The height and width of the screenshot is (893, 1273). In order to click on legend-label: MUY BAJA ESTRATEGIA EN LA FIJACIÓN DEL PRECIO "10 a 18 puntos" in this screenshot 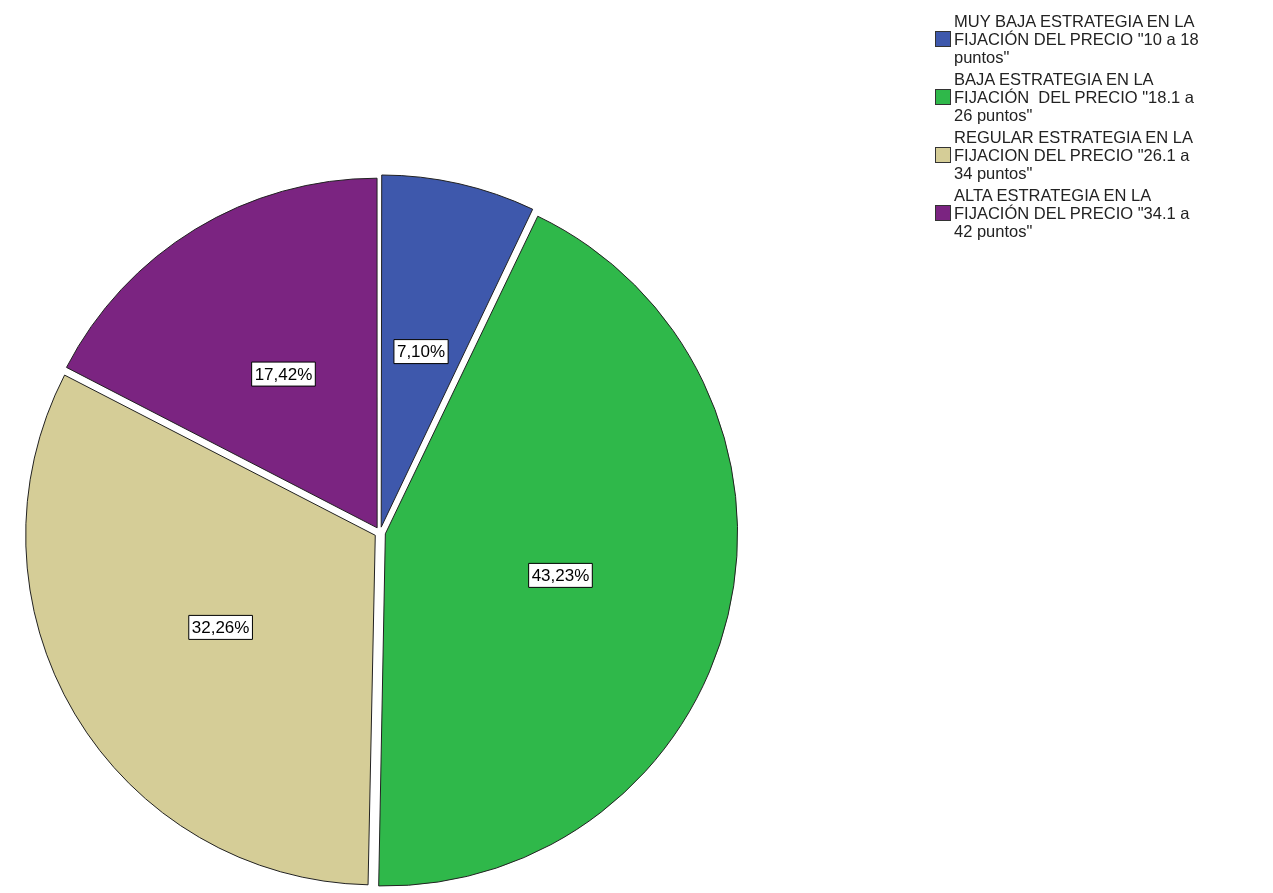, I will do `click(1077, 39)`.